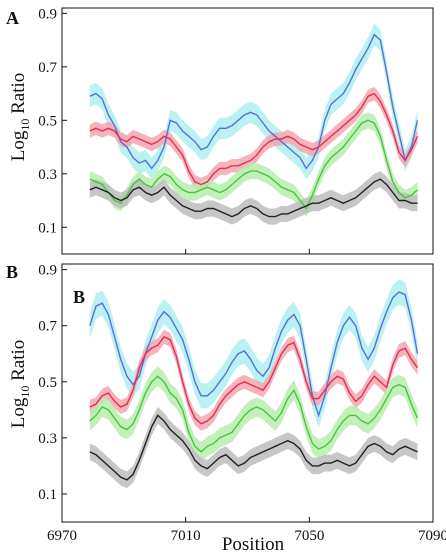 The height and width of the screenshot is (554, 446). I want to click on x-axis-label: Position, so click(253, 544).